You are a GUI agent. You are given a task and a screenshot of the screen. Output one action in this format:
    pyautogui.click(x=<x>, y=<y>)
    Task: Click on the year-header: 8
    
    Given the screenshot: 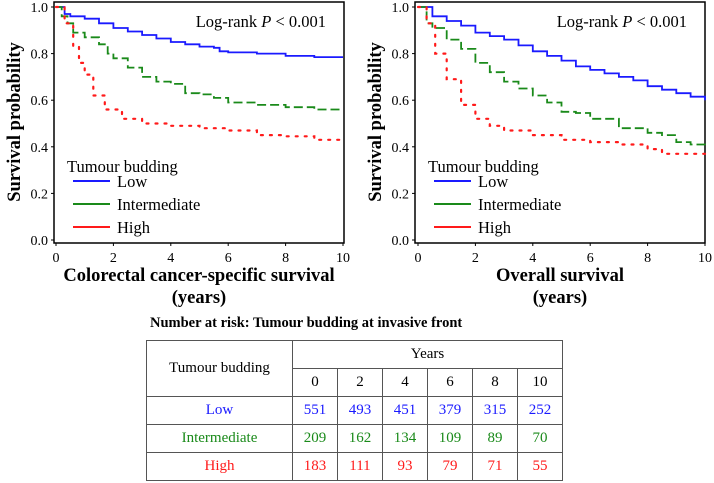 What is the action you would take?
    pyautogui.click(x=495, y=382)
    